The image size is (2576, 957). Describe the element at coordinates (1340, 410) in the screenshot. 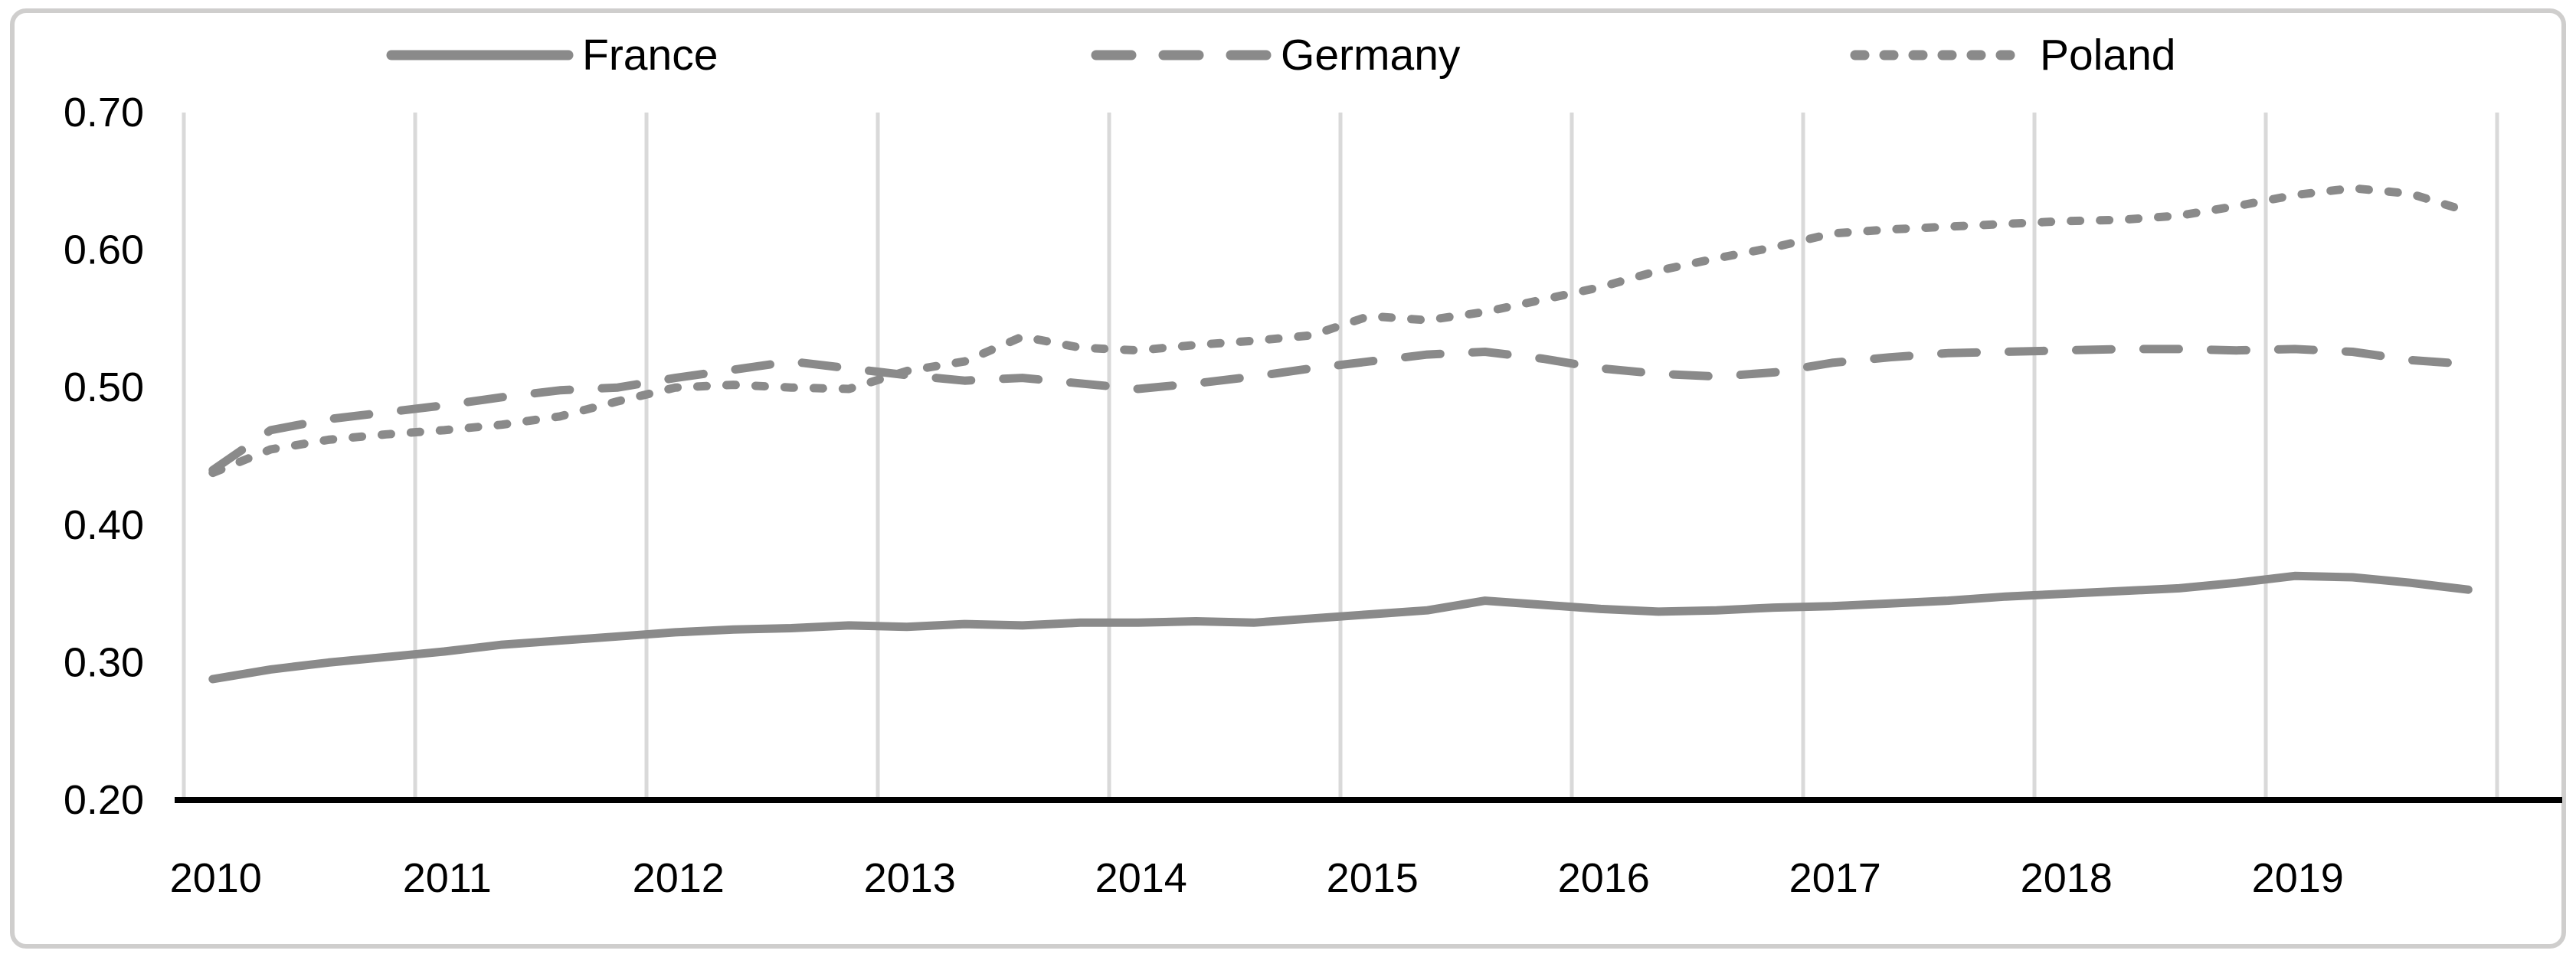

I see `series-line-germany` at that location.